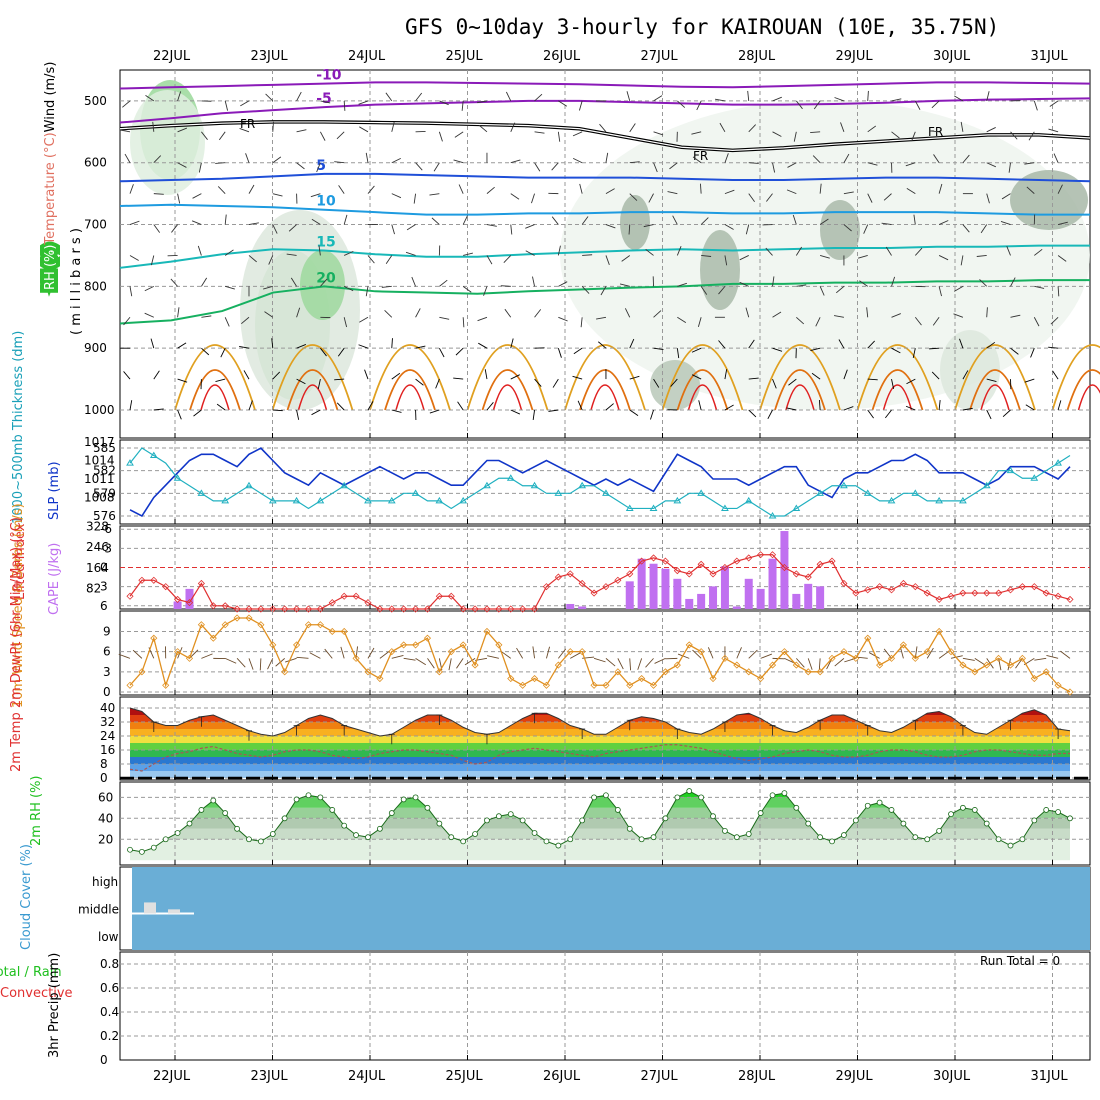 The width and height of the screenshot is (1100, 1100). I want to click on freezing-level-label: FR, so click(700, 156).